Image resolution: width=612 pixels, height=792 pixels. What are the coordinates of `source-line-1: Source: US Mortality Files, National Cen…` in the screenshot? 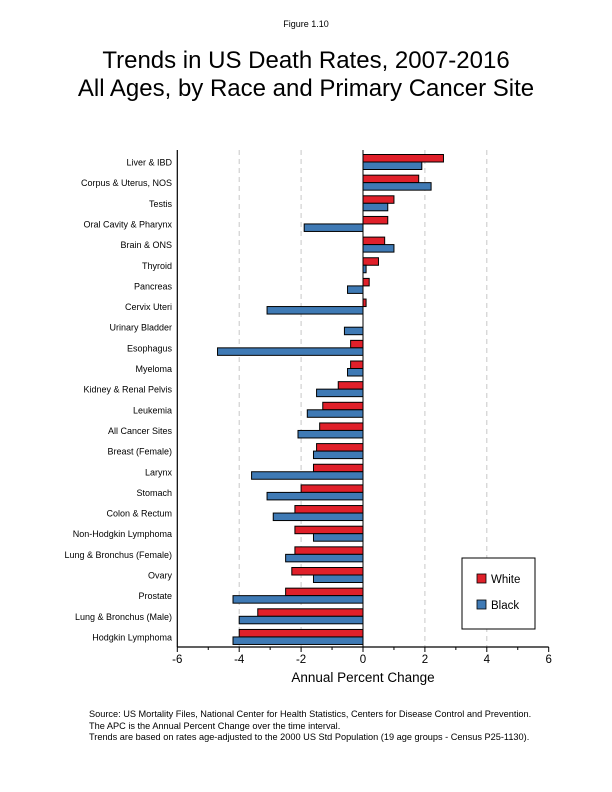 It's located at (310, 714).